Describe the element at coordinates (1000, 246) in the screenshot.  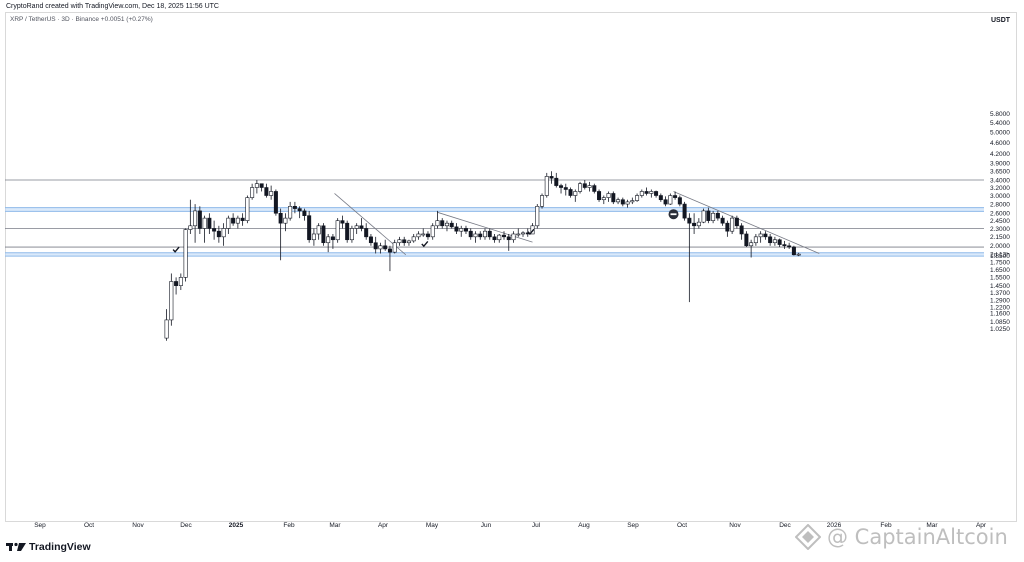
I see `y-tick-label: 2.0000` at that location.